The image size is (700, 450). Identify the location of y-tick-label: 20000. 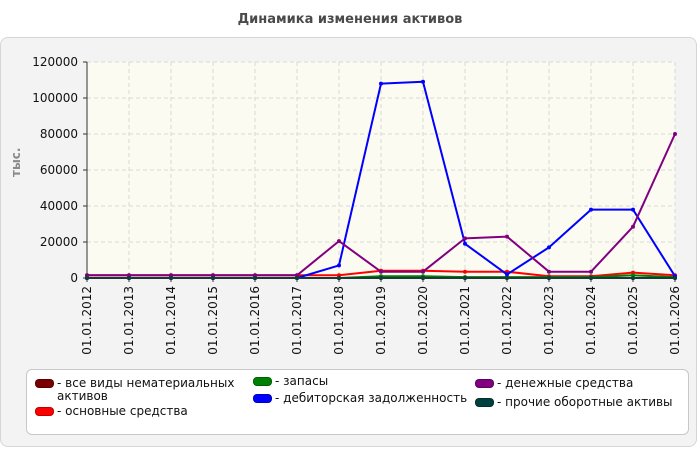
(59, 242).